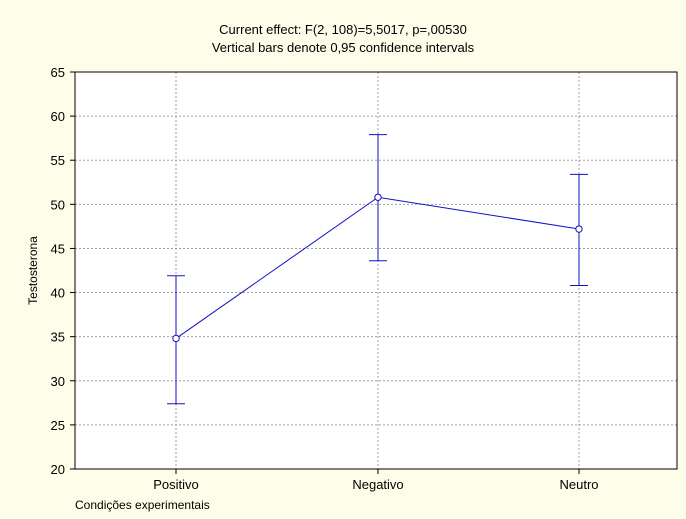 The width and height of the screenshot is (686, 519). Describe the element at coordinates (58, 160) in the screenshot. I see `y-tick-label: 55` at that location.